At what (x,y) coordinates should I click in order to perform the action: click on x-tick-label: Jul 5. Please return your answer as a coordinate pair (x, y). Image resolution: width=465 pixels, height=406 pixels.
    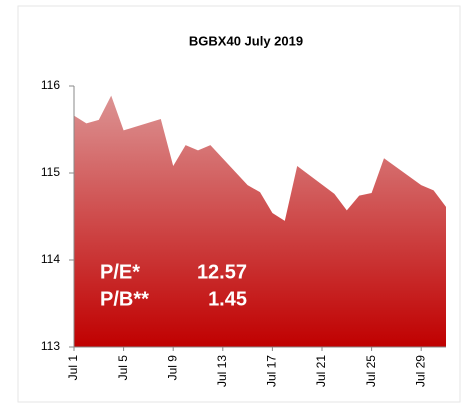
    Looking at the image, I should click on (123, 368).